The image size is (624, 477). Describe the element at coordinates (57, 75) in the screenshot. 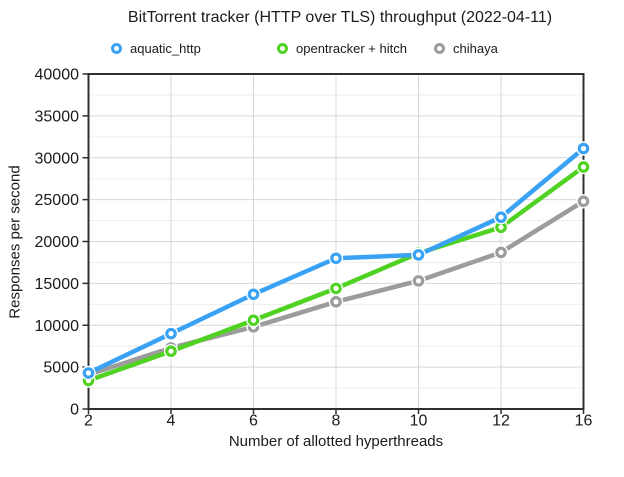

I see `y-tick-label: 40000` at that location.